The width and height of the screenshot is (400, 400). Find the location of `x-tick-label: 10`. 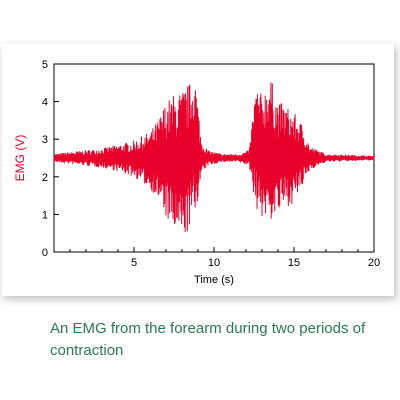

x-tick-label: 10 is located at coordinates (214, 263).